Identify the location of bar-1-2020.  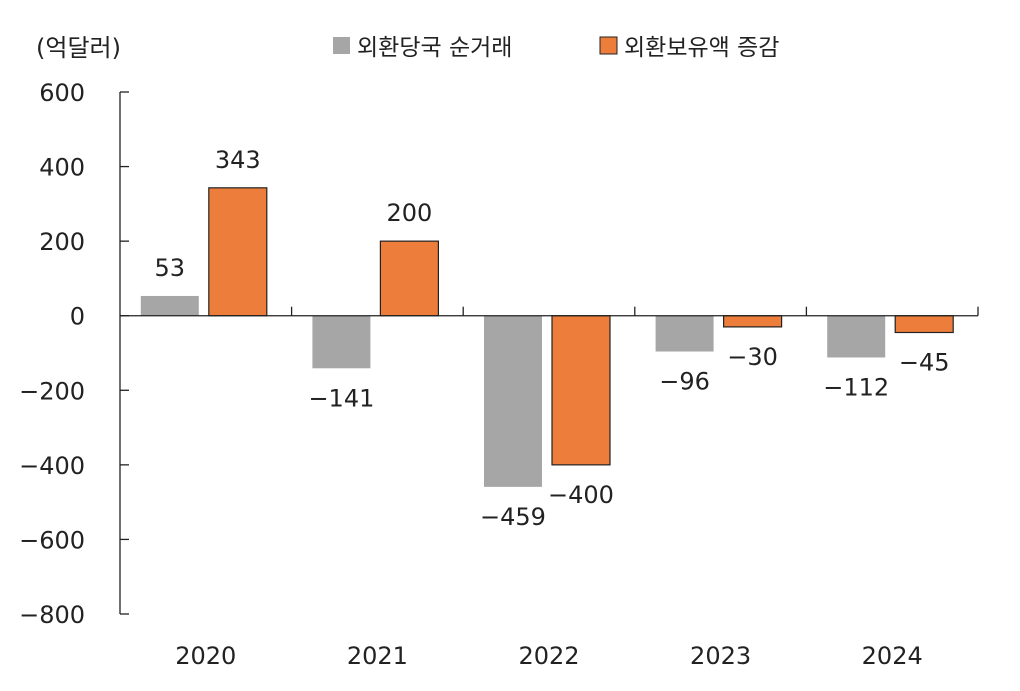
(169, 305).